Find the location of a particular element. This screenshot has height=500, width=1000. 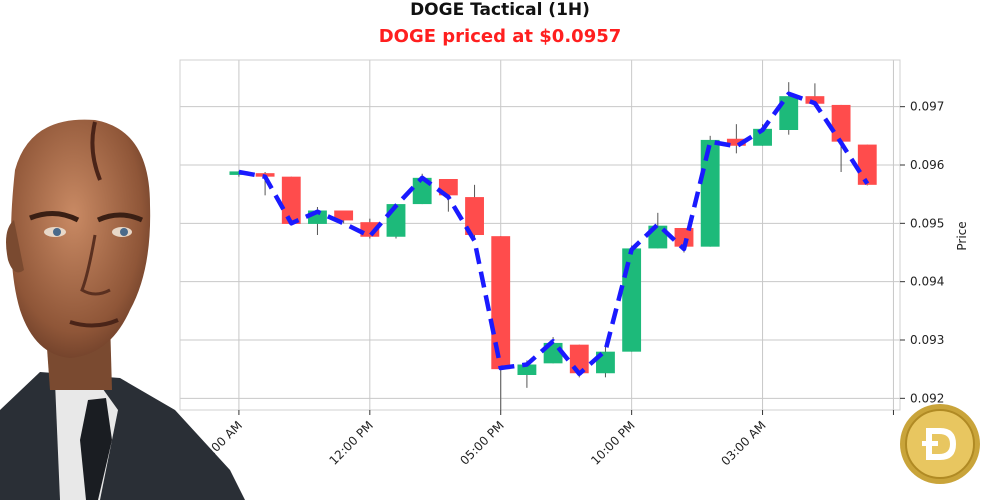

x-tick-label: 10:00 PM is located at coordinates (612, 442).